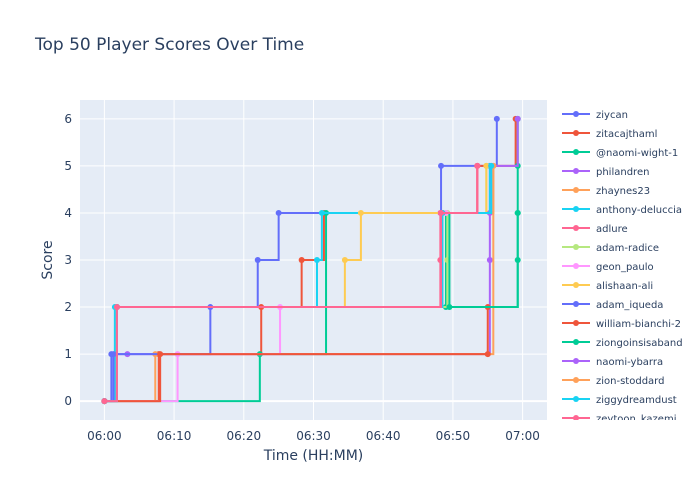  Describe the element at coordinates (623, 191) in the screenshot. I see `legend-label: zhaynes23` at that location.